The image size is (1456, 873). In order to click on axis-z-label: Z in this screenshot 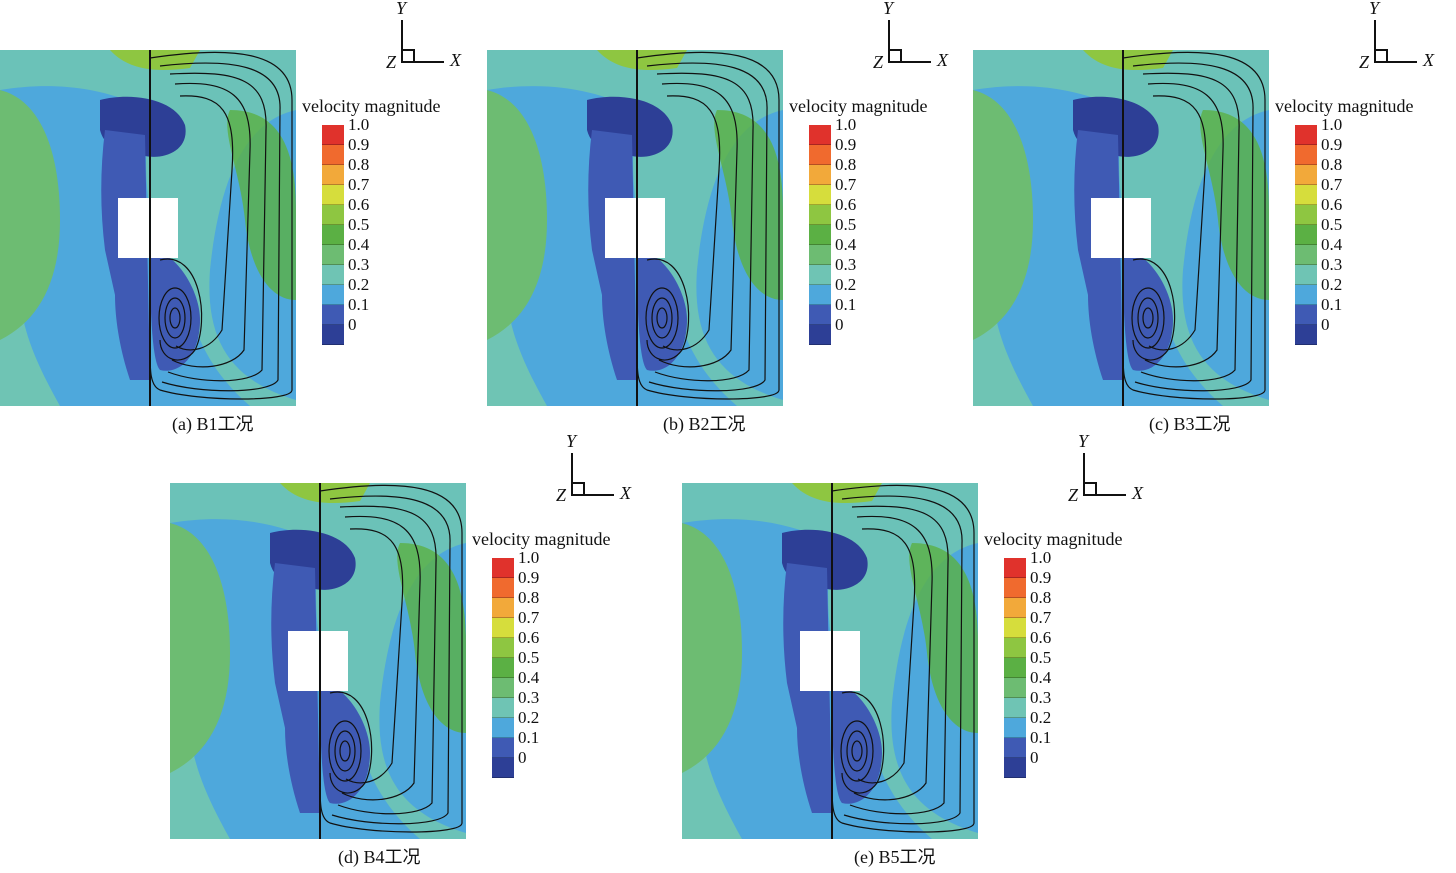, I will do `click(878, 62)`.